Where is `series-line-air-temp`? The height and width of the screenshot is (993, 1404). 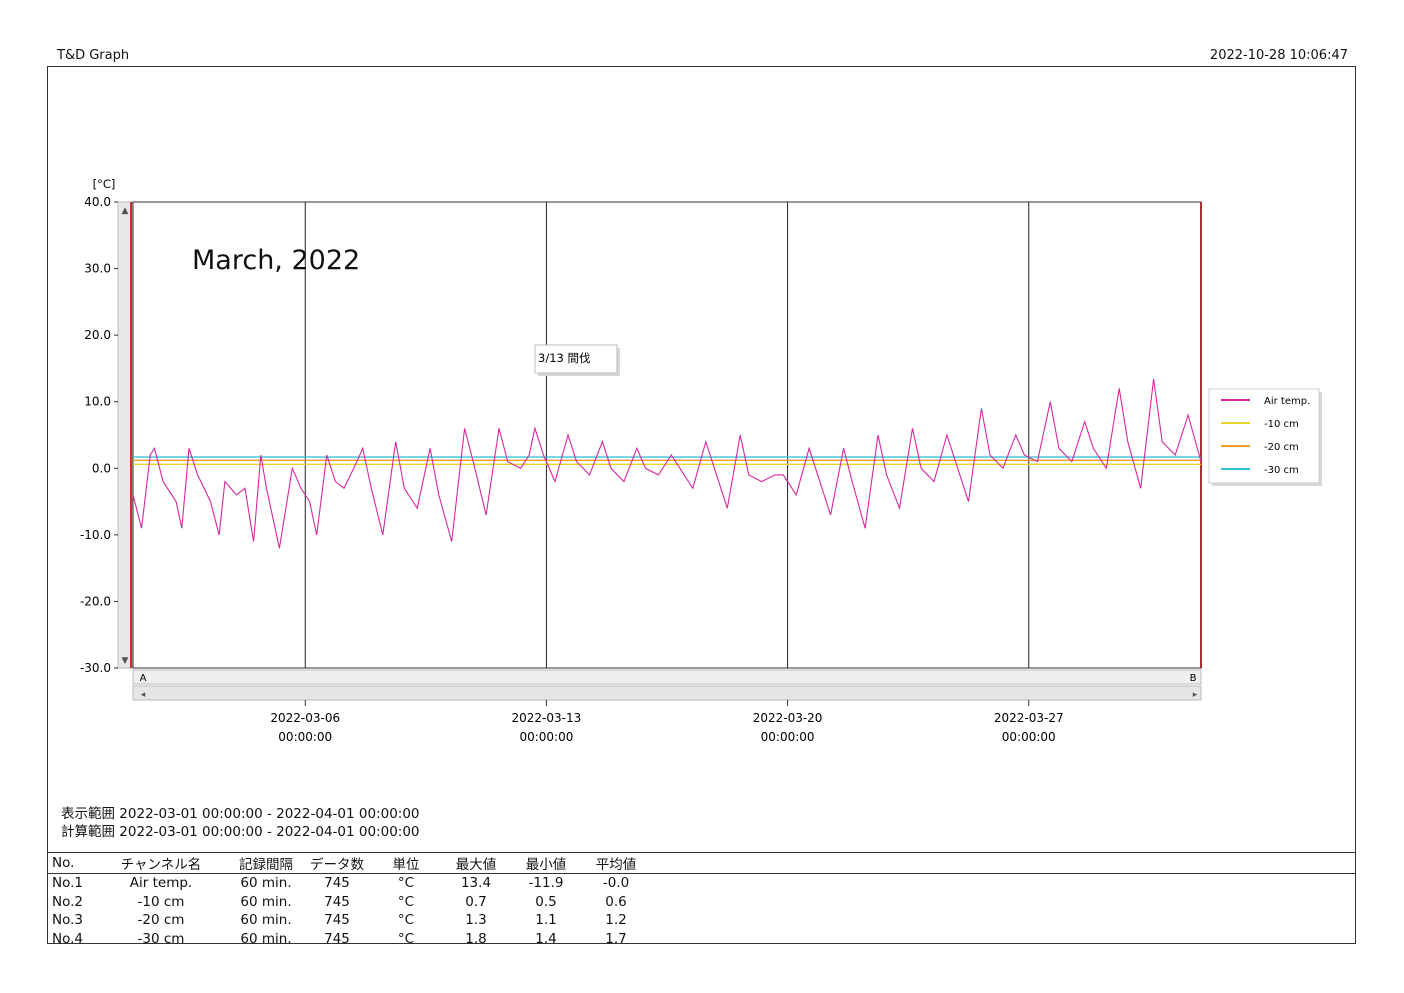
series-line-air-temp is located at coordinates (667, 464).